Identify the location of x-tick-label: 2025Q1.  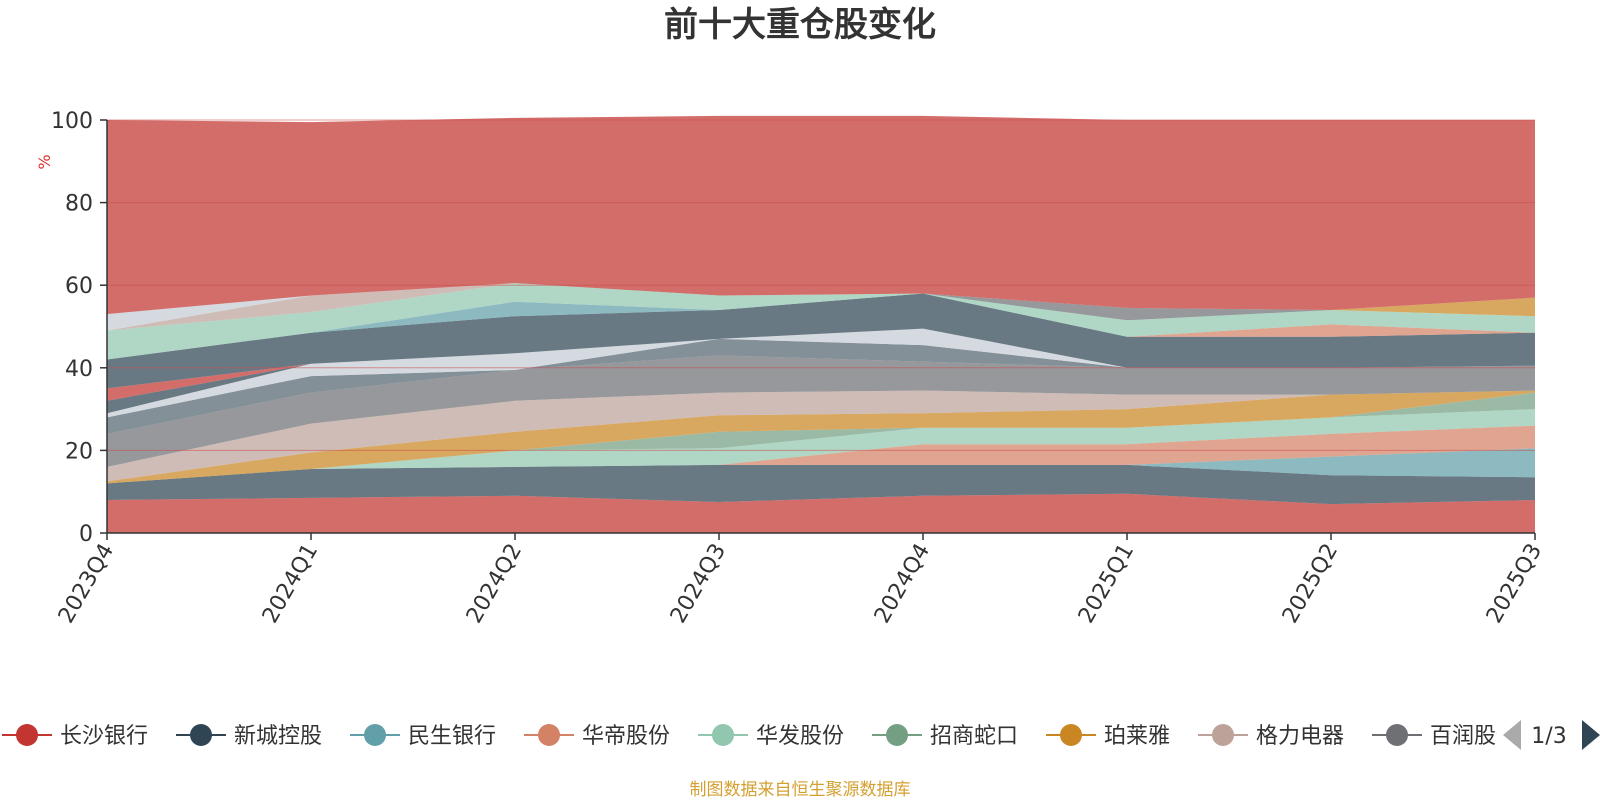
(1106, 584).